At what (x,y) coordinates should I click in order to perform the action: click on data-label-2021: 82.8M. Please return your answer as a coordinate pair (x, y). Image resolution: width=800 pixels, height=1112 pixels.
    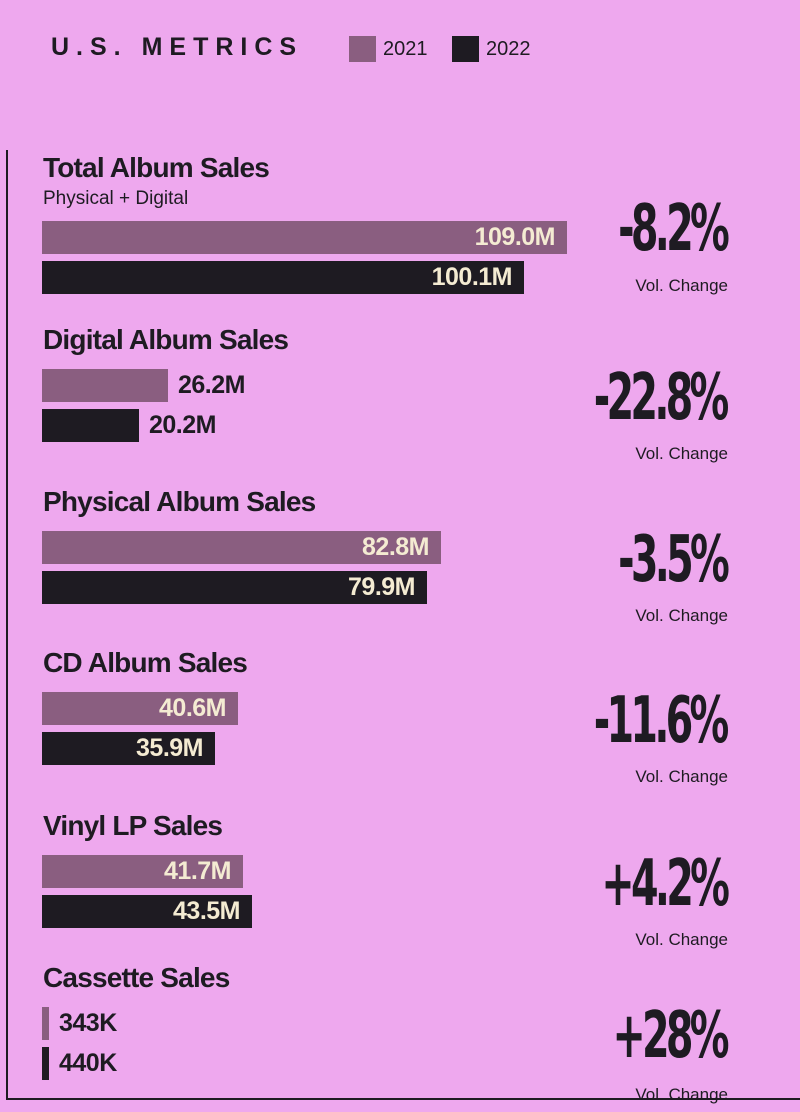
    Looking at the image, I should click on (395, 547).